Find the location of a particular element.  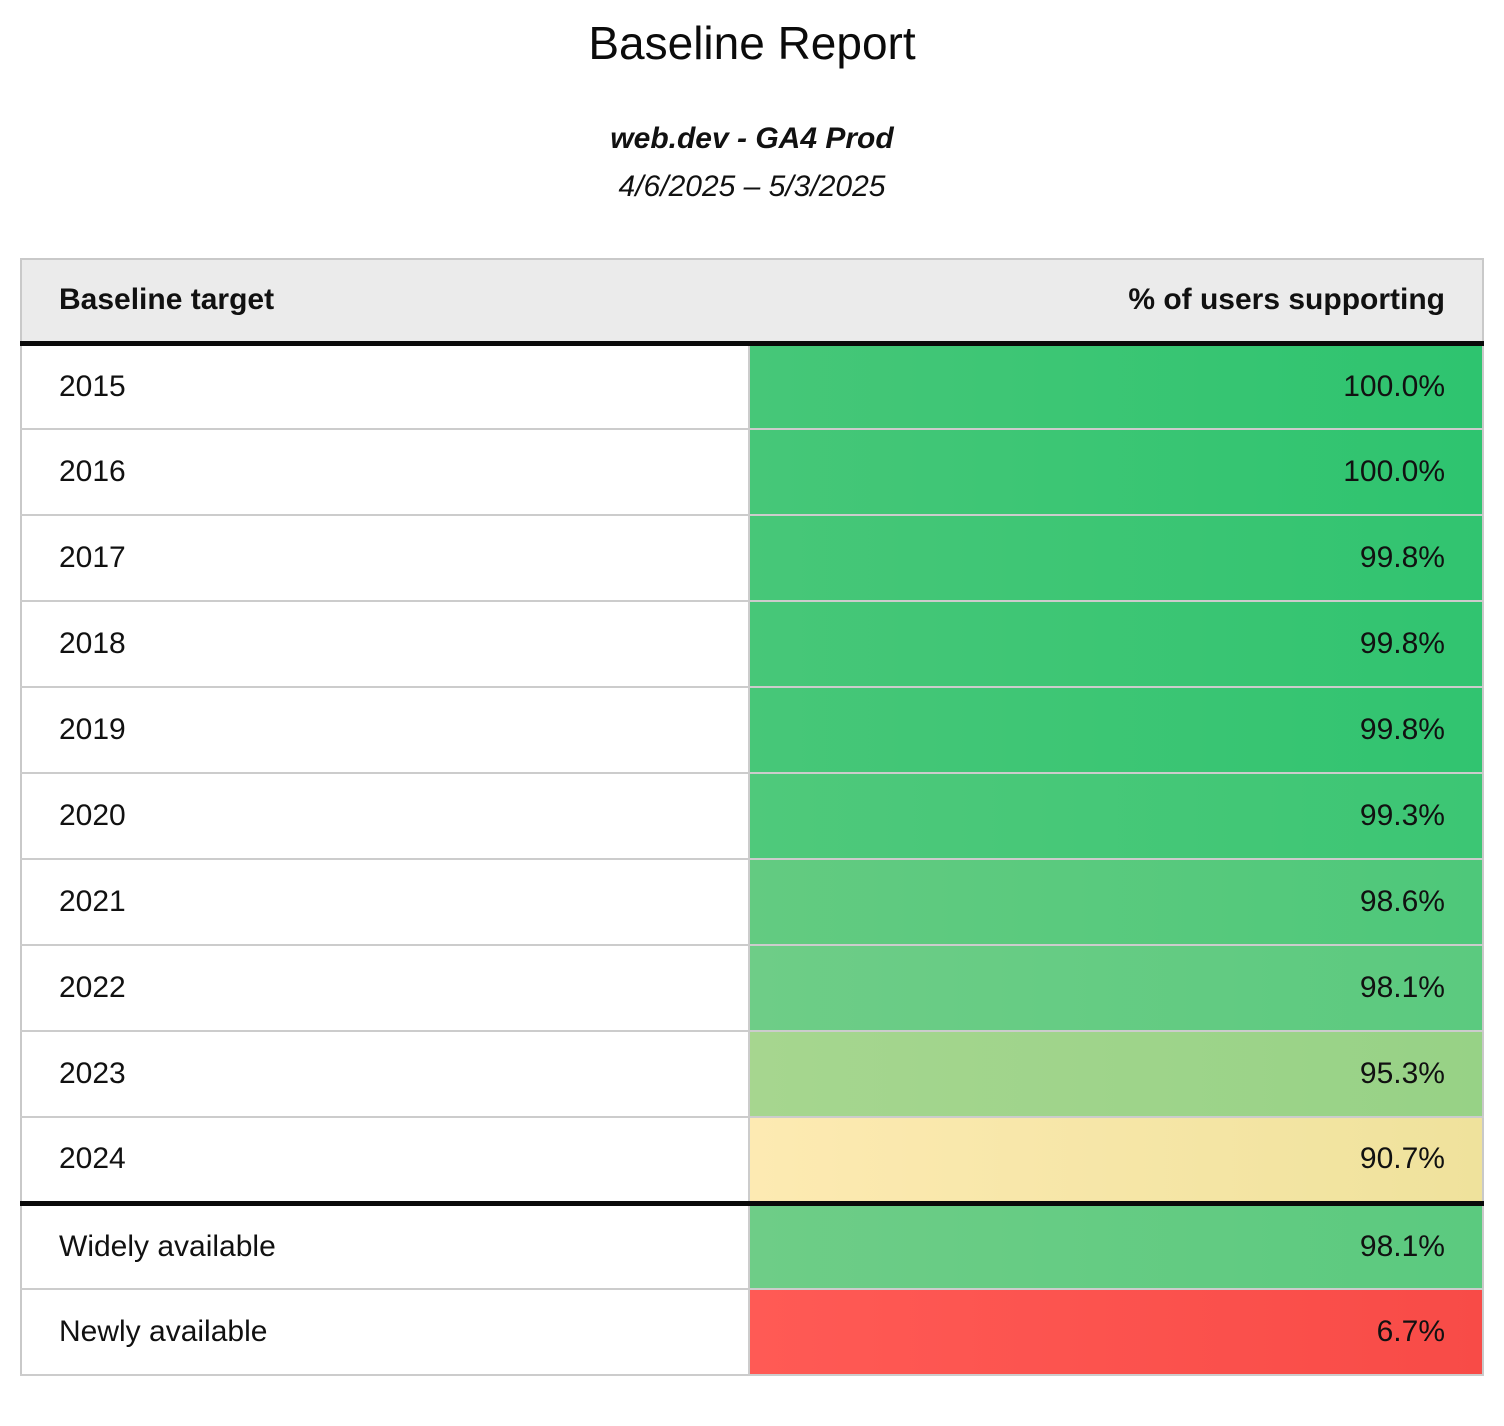

baseline-target-cell: 2021 is located at coordinates (386, 902).